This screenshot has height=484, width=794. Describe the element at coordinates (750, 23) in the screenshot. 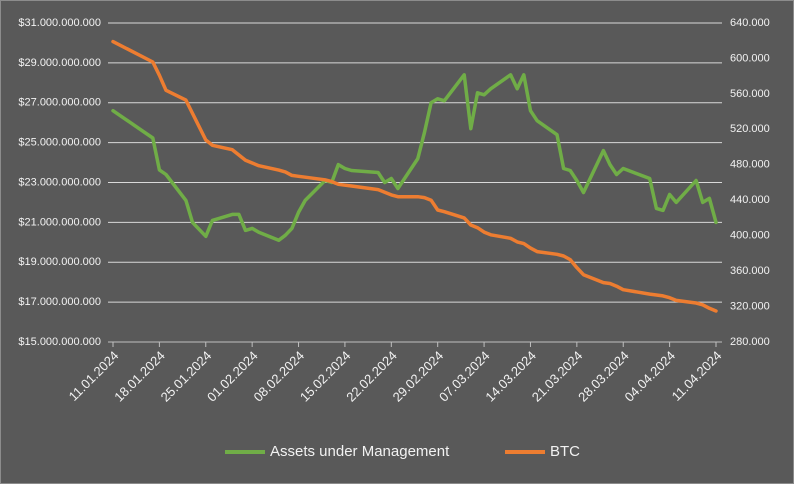

I see `y2-tick-label: 640.000` at that location.